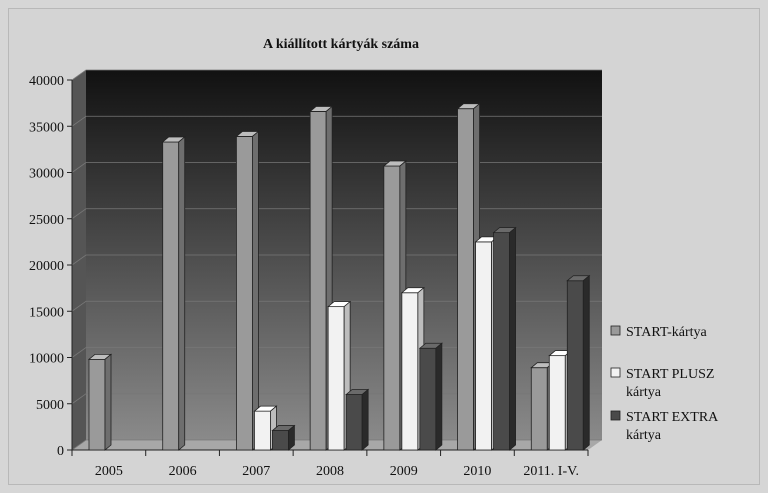 This screenshot has width=768, height=493. Describe the element at coordinates (46, 81) in the screenshot. I see `y-tick-label: 40000` at that location.